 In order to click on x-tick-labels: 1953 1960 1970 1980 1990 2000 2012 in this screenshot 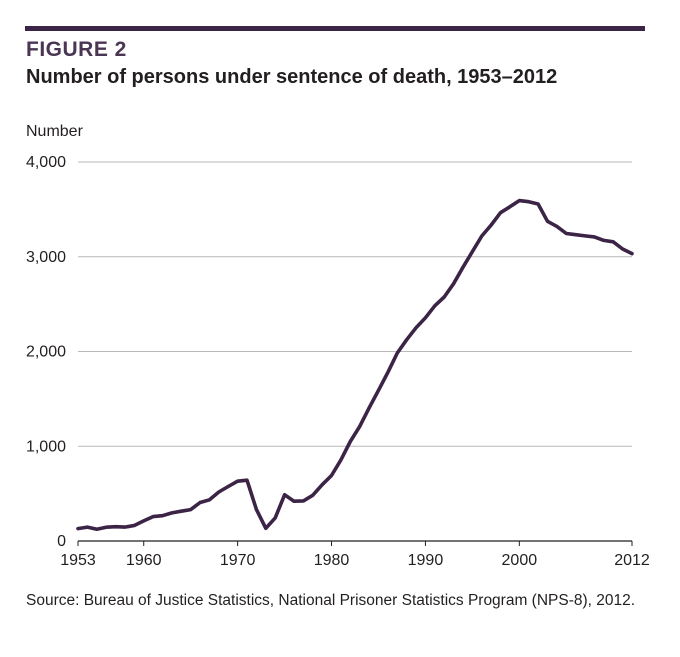, I will do `click(355, 555)`.